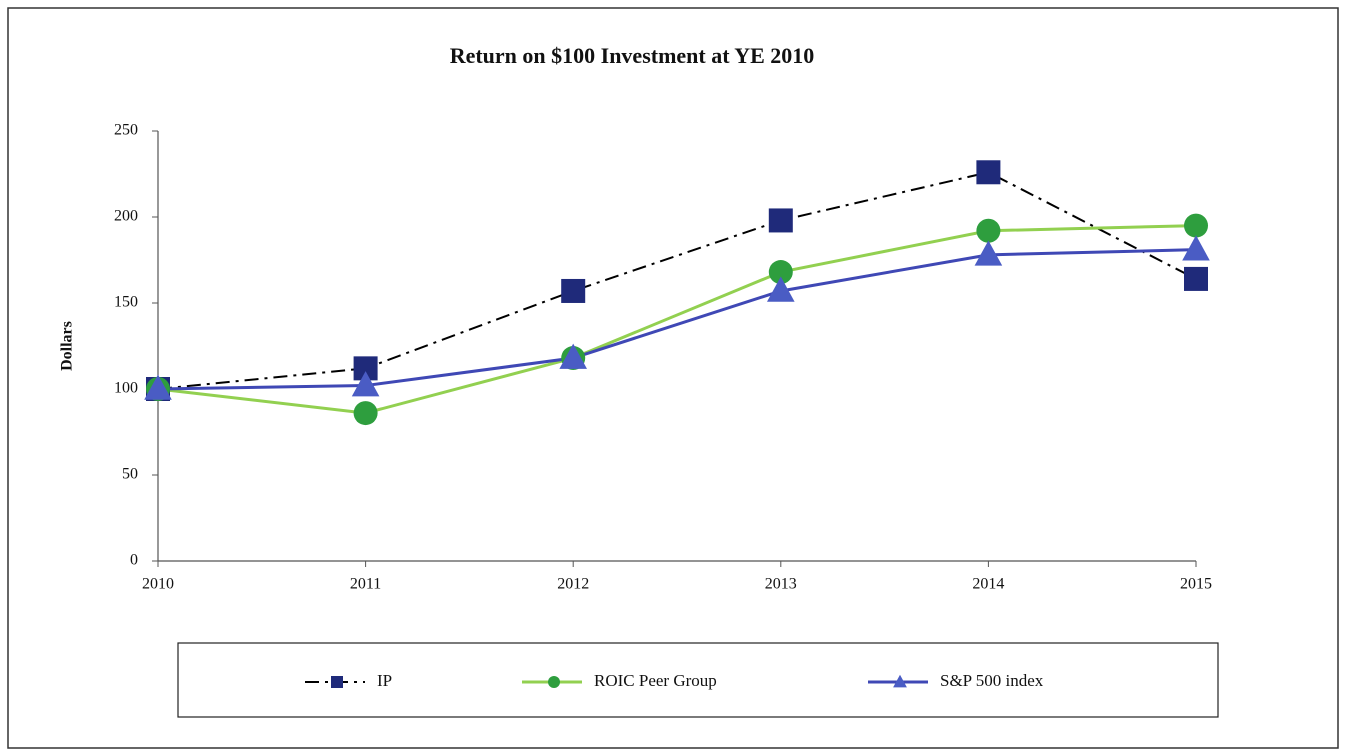 Image resolution: width=1346 pixels, height=756 pixels. What do you see at coordinates (158, 584) in the screenshot?
I see `x-tick-label: 2010` at bounding box center [158, 584].